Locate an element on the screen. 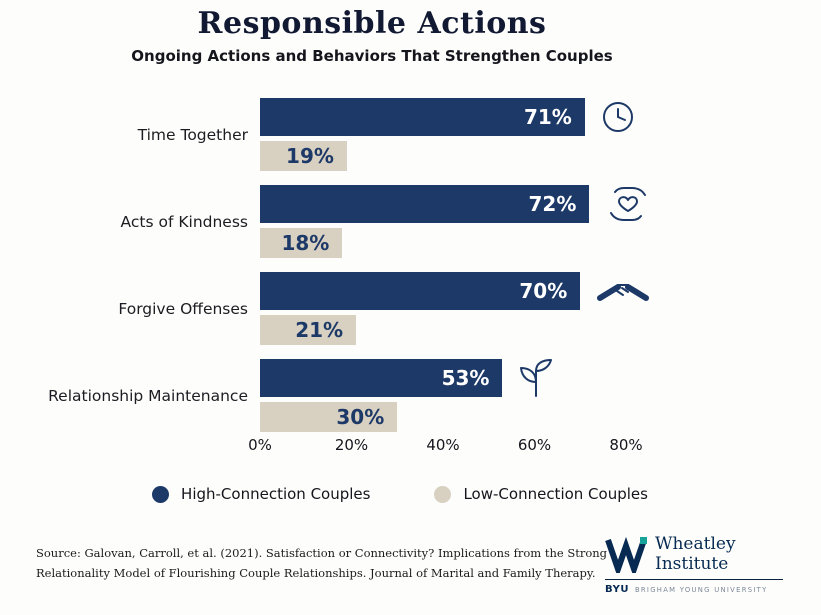 The width and height of the screenshot is (821, 615). logo-top: Wheatley Institute is located at coordinates (694, 556).